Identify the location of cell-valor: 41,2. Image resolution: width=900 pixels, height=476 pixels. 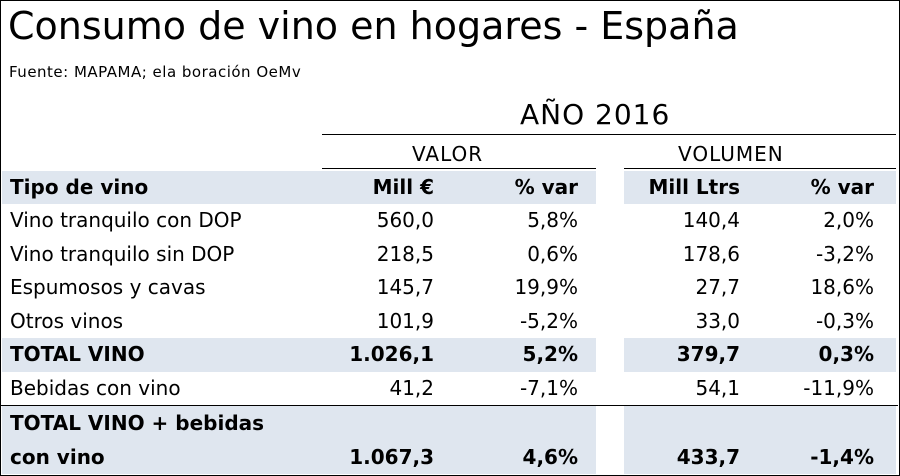
(411, 387).